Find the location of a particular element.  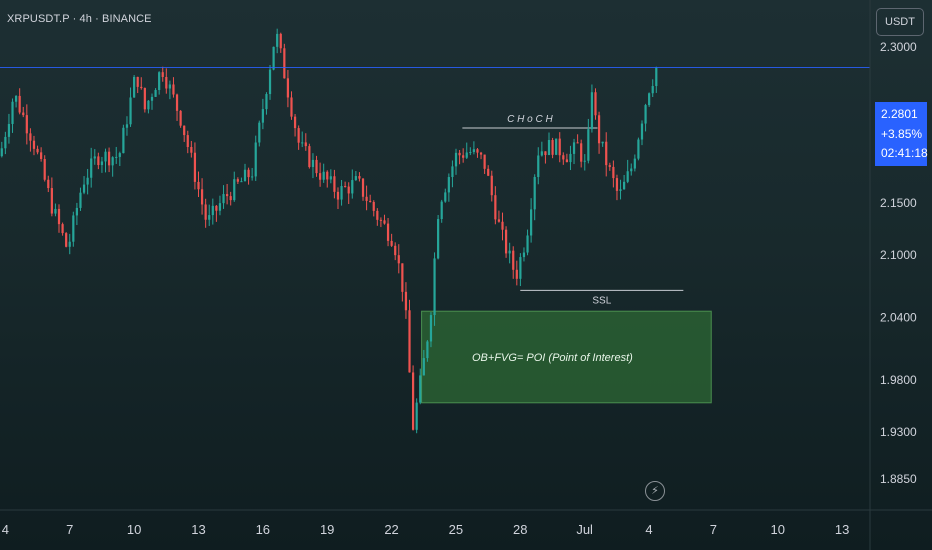

x-tick-label: 22 is located at coordinates (391, 529).